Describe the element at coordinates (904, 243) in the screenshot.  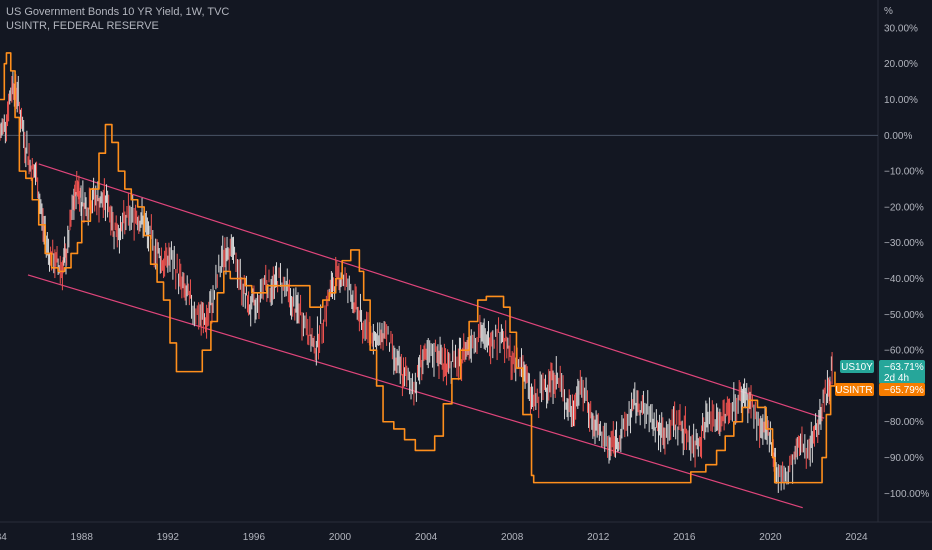
I see `y-tick-label: −30.00%` at that location.